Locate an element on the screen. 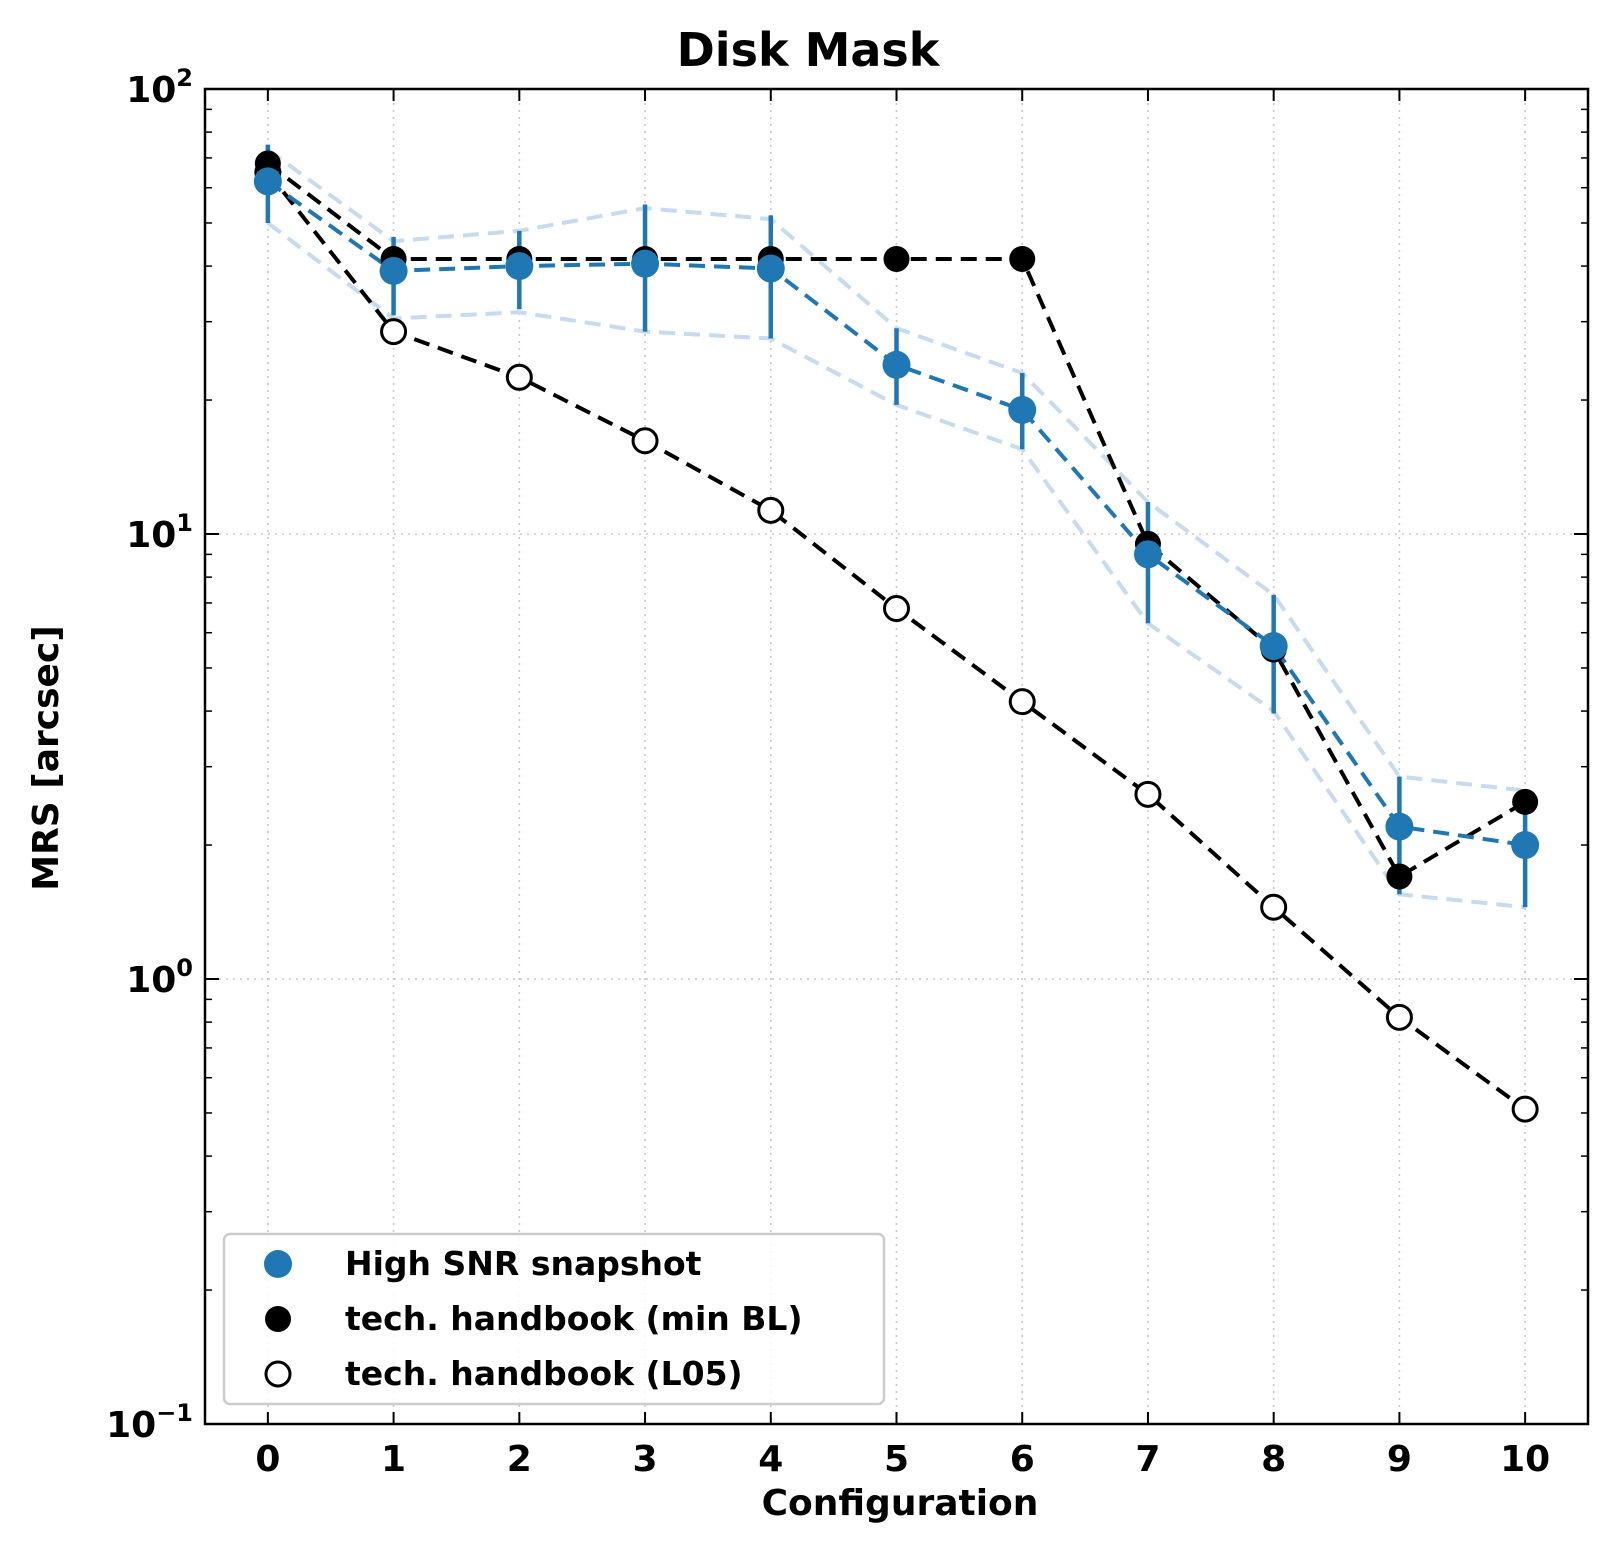 The height and width of the screenshot is (1561, 1613). y-tick-labels: 10² 10¹ 10⁰ 10⁻¹ is located at coordinates (149, 755).